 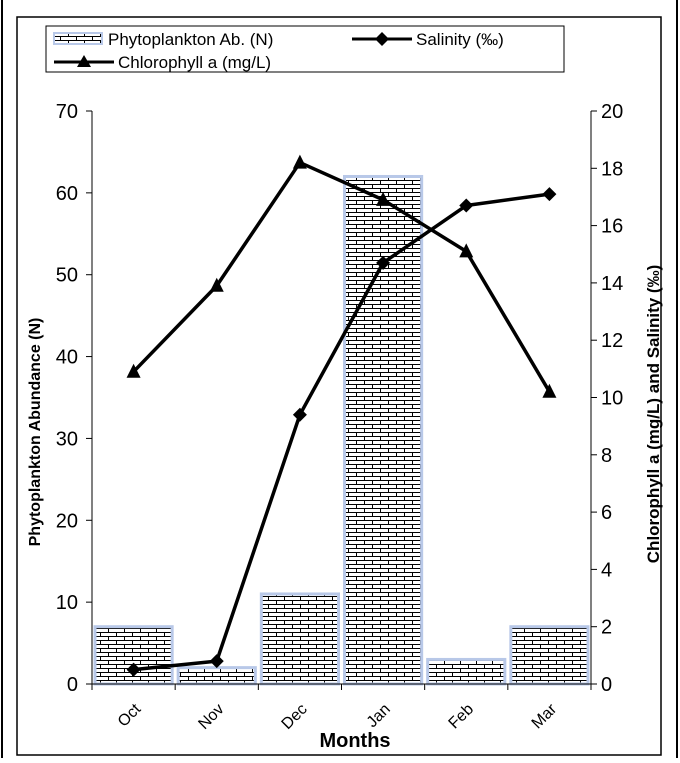 What do you see at coordinates (133, 669) in the screenshot?
I see `marker-salinity-oct` at bounding box center [133, 669].